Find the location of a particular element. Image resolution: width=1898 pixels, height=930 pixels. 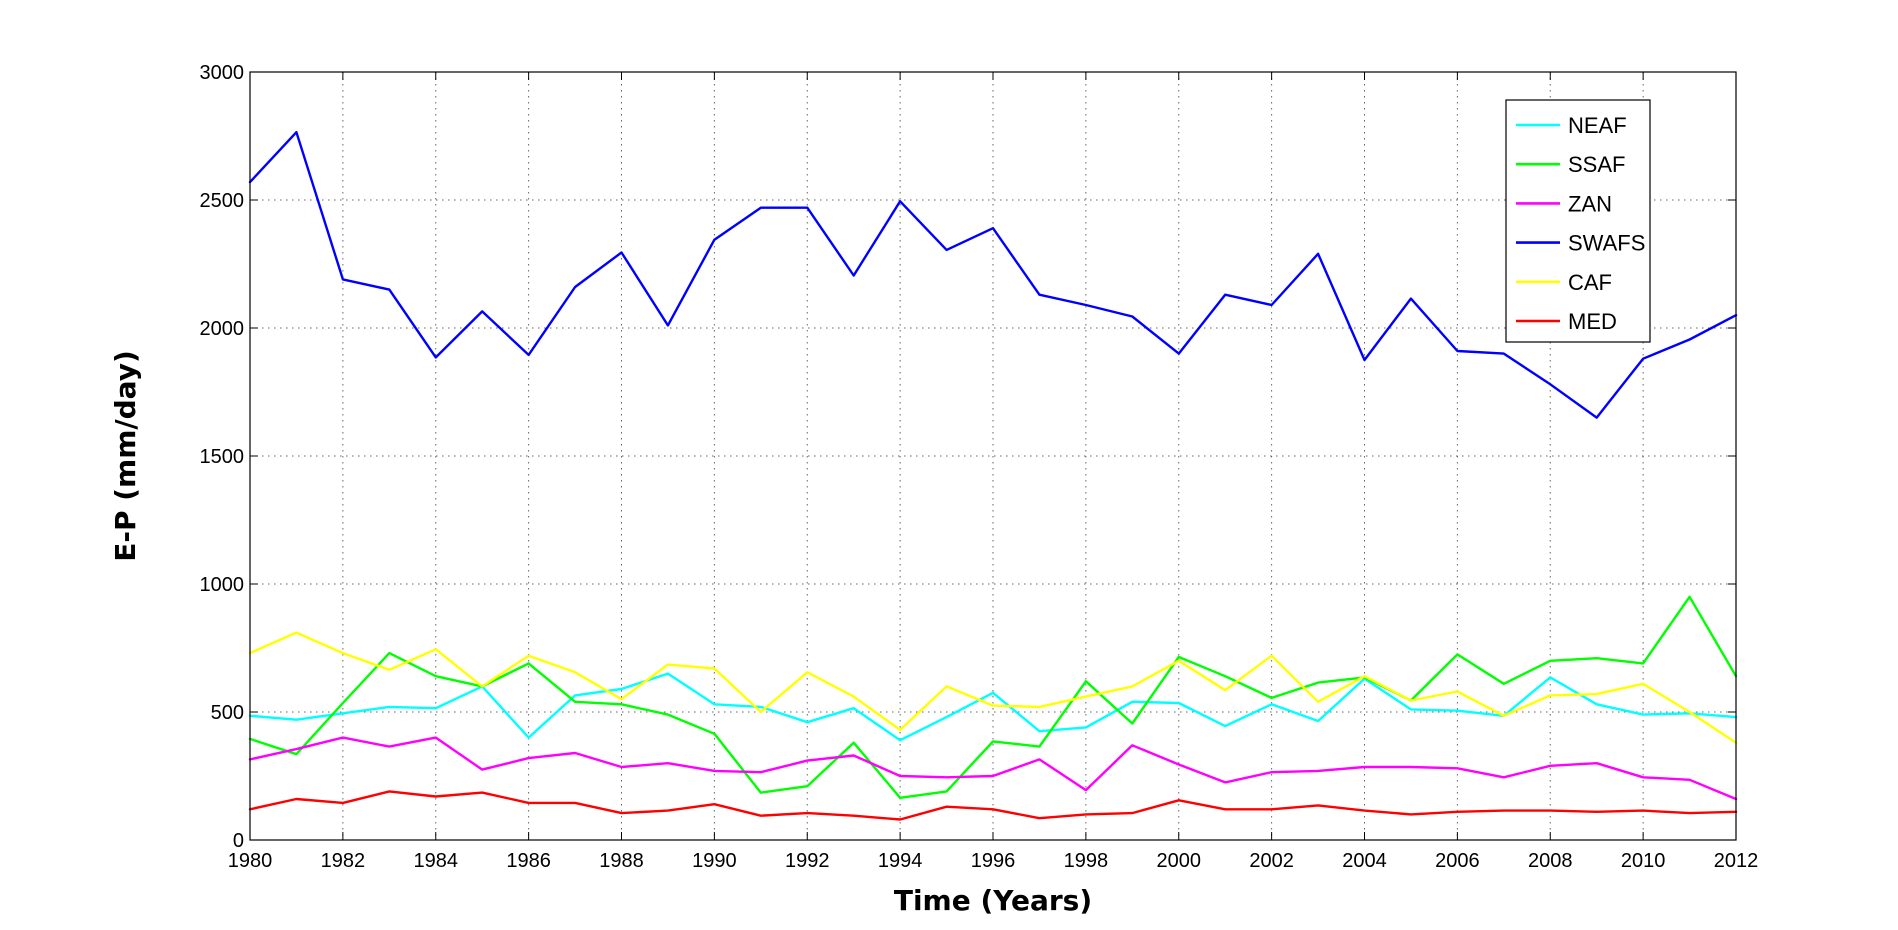

series-line-caf is located at coordinates (993, 687).